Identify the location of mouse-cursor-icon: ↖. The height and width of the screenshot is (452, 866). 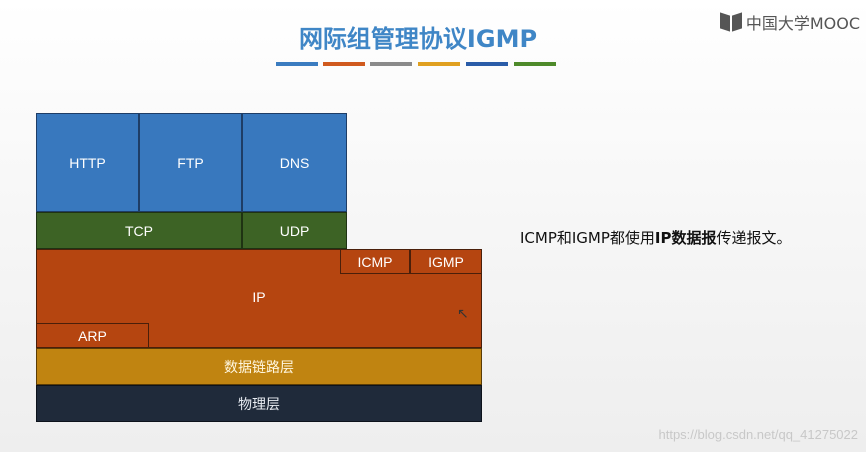
(463, 314).